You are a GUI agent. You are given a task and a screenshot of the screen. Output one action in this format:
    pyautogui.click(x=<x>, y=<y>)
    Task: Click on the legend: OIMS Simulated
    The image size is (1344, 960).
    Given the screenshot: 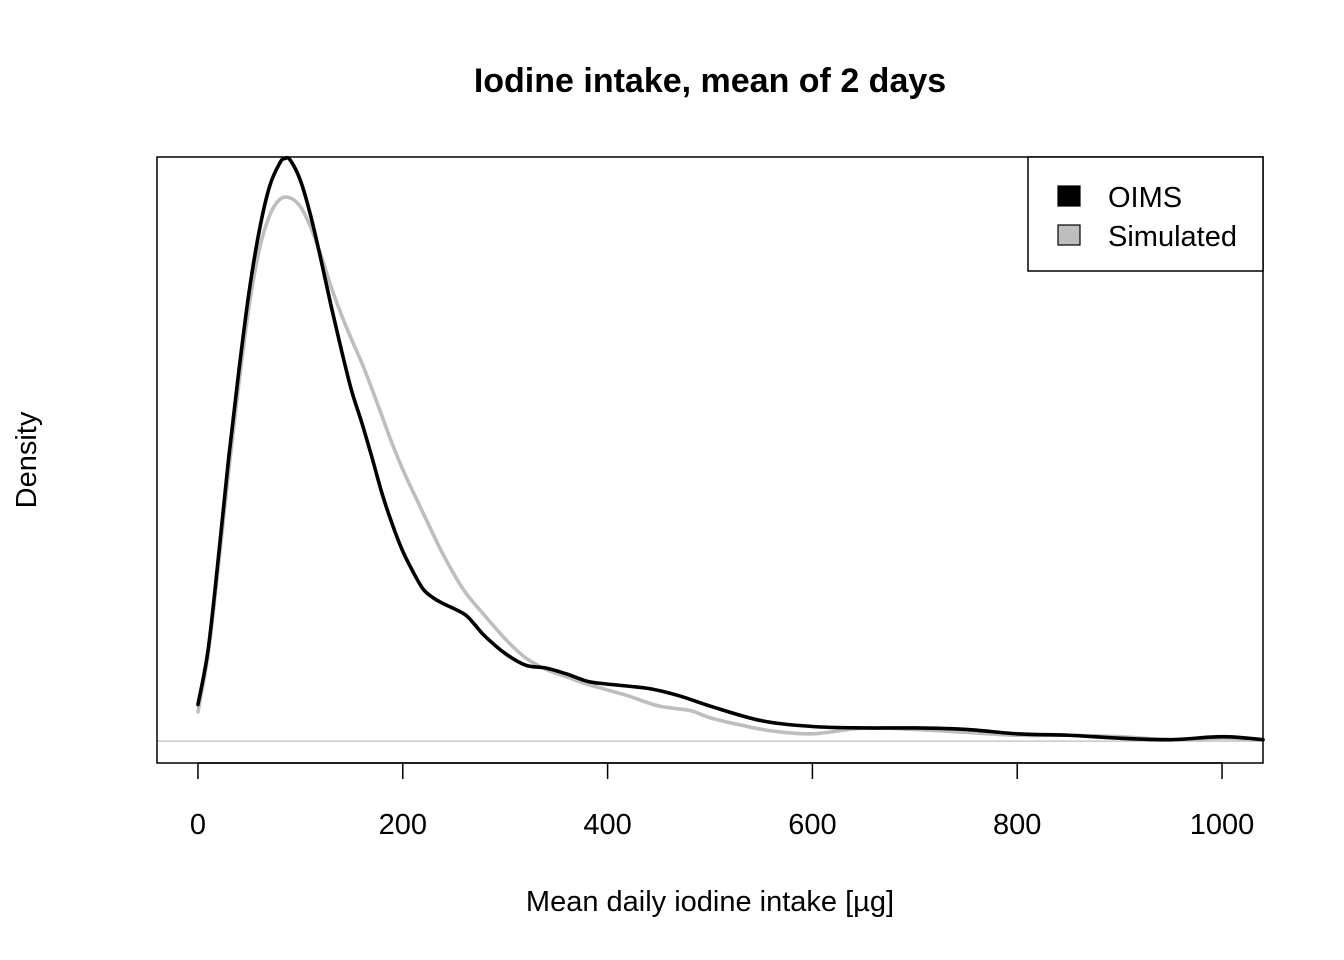 What is the action you would take?
    pyautogui.click(x=1145, y=214)
    